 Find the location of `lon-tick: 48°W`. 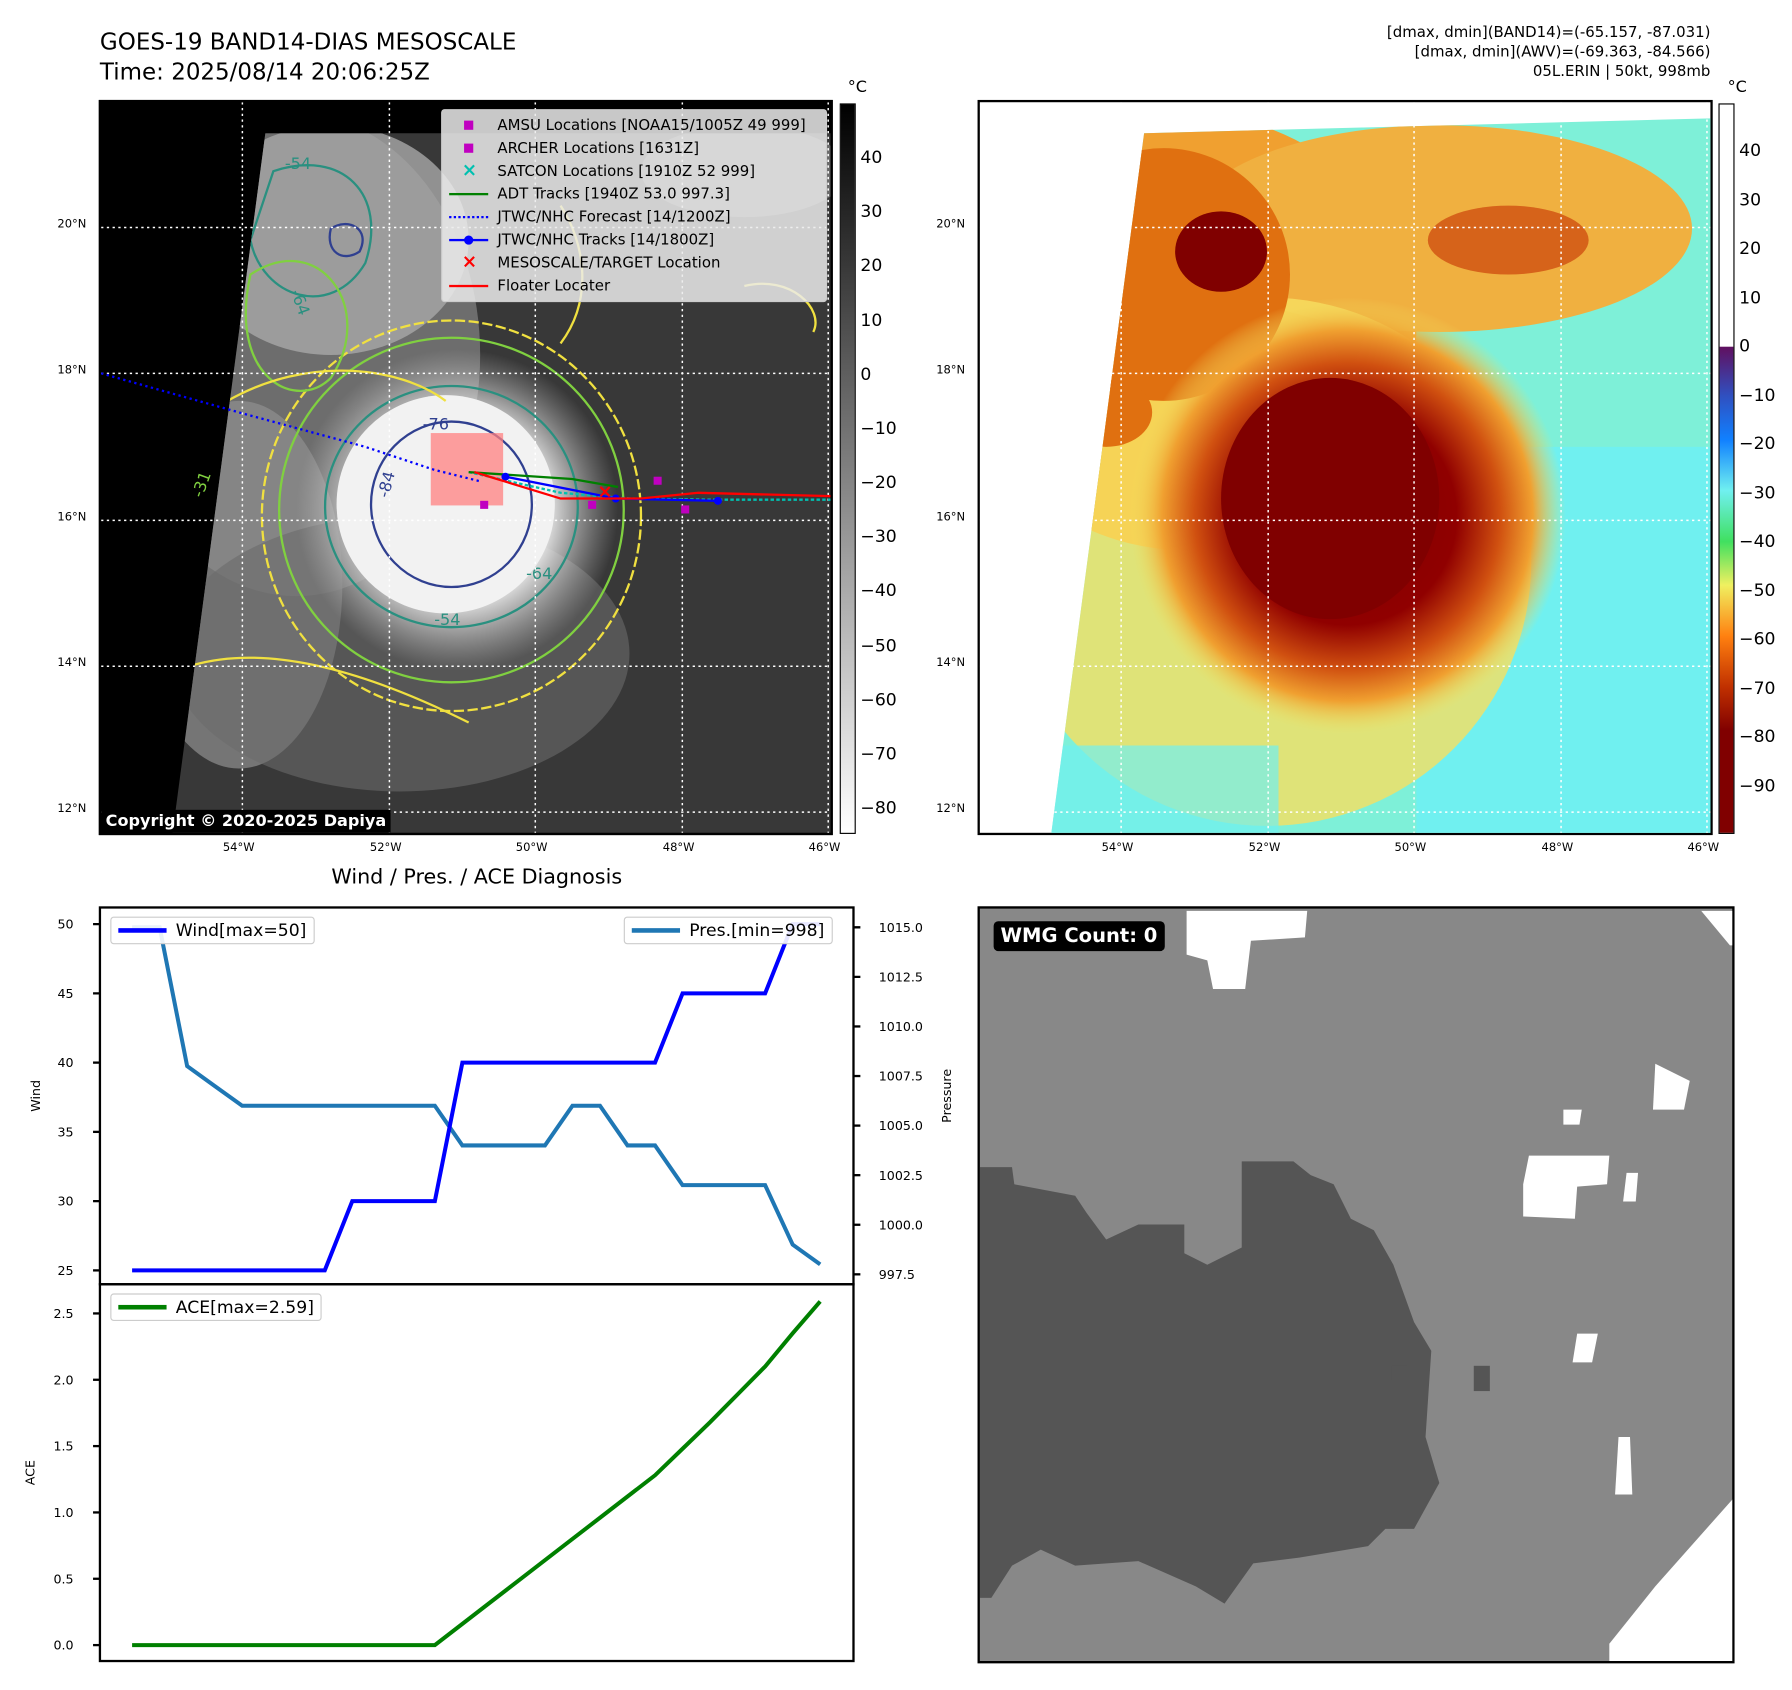

lon-tick: 48°W is located at coordinates (678, 848).